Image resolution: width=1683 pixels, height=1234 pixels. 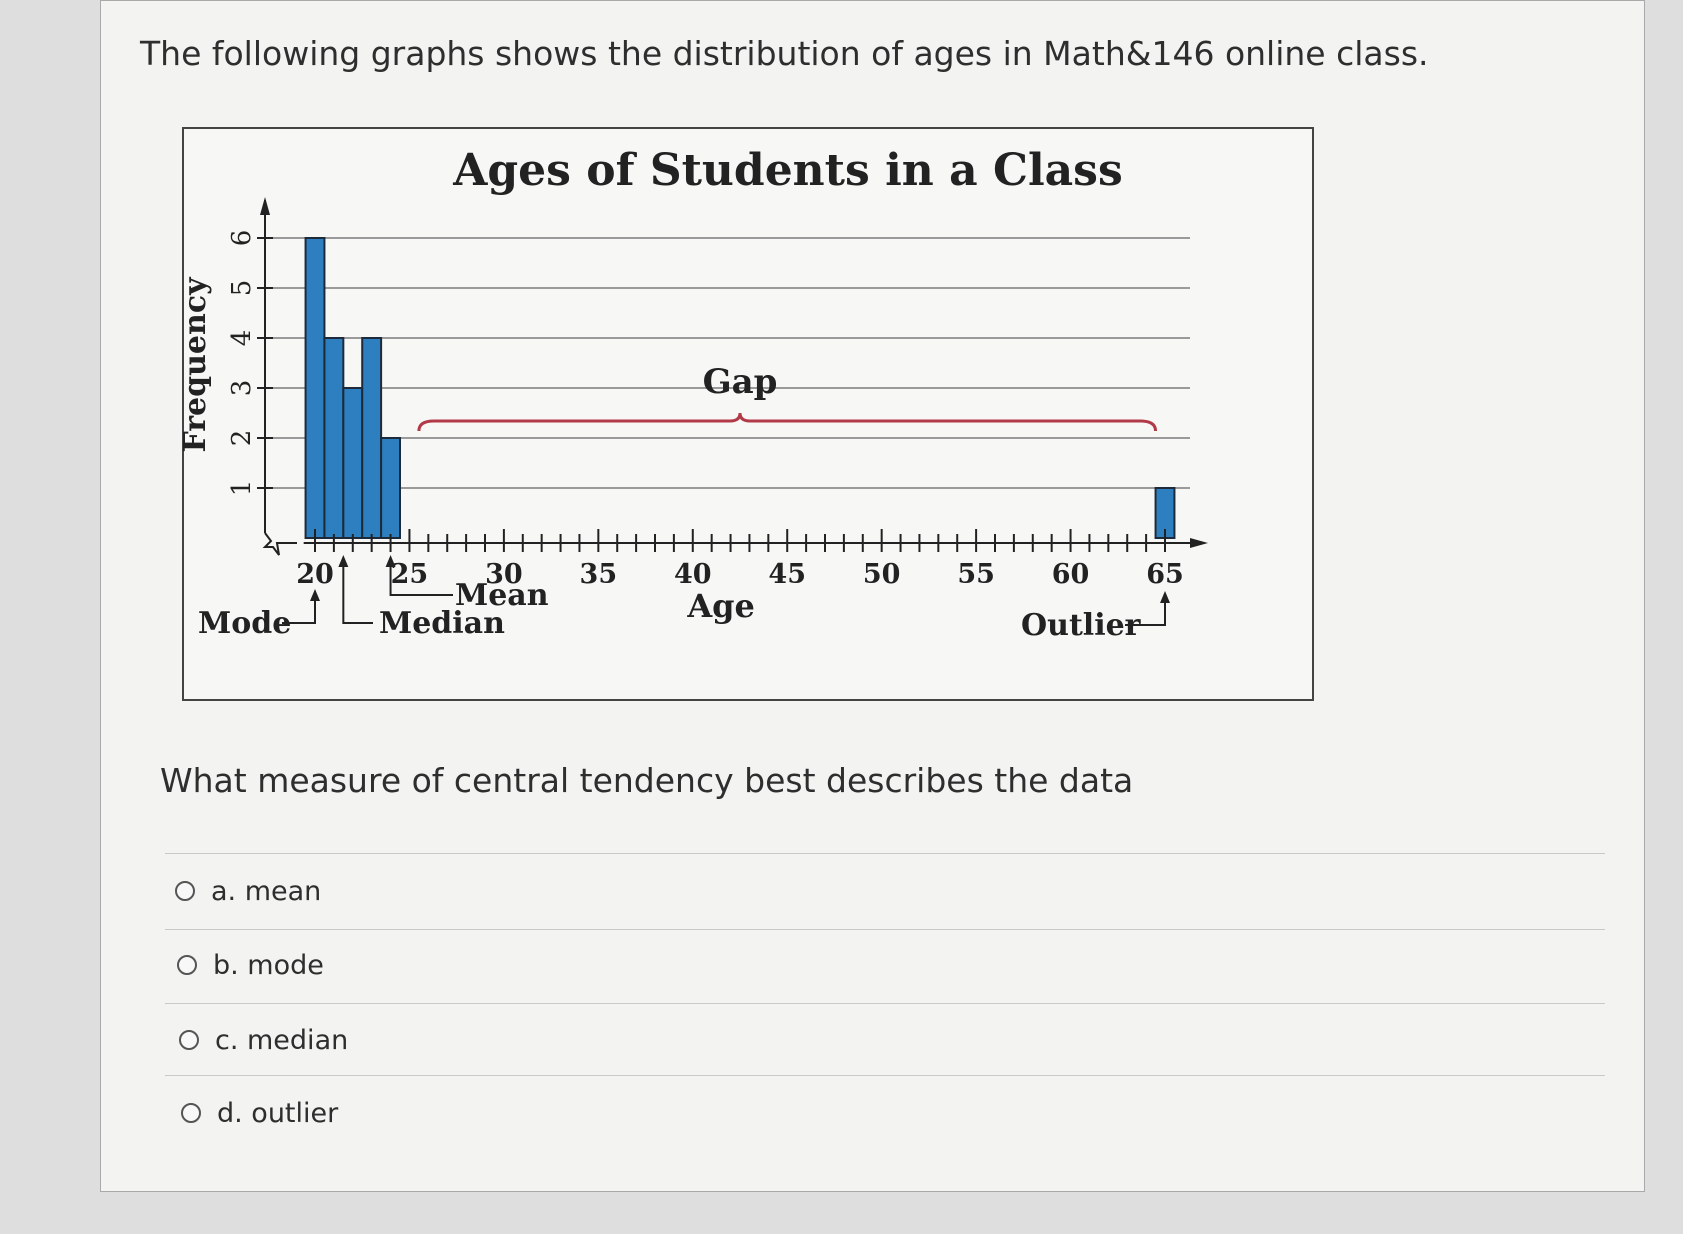 I want to click on gap-brace, so click(x=787, y=422).